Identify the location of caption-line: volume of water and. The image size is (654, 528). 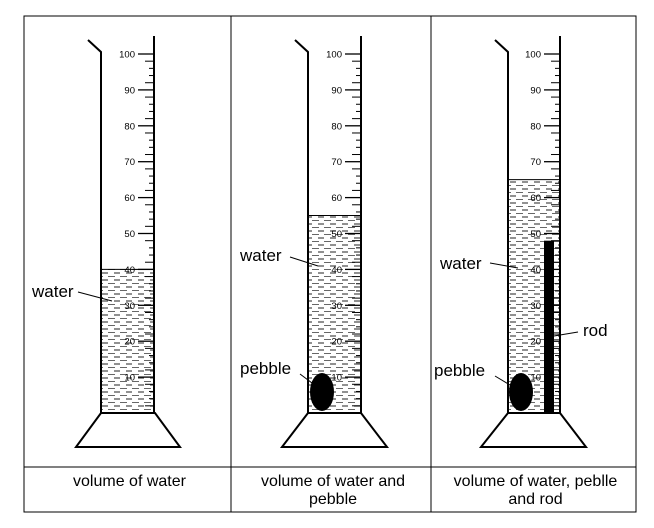
(333, 481).